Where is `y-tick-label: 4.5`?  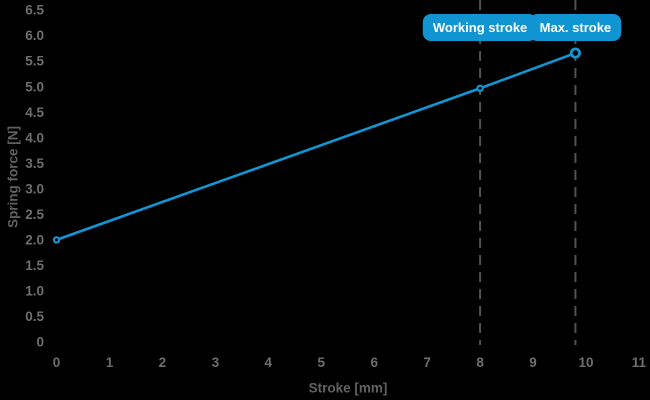 y-tick-label: 4.5 is located at coordinates (34, 112).